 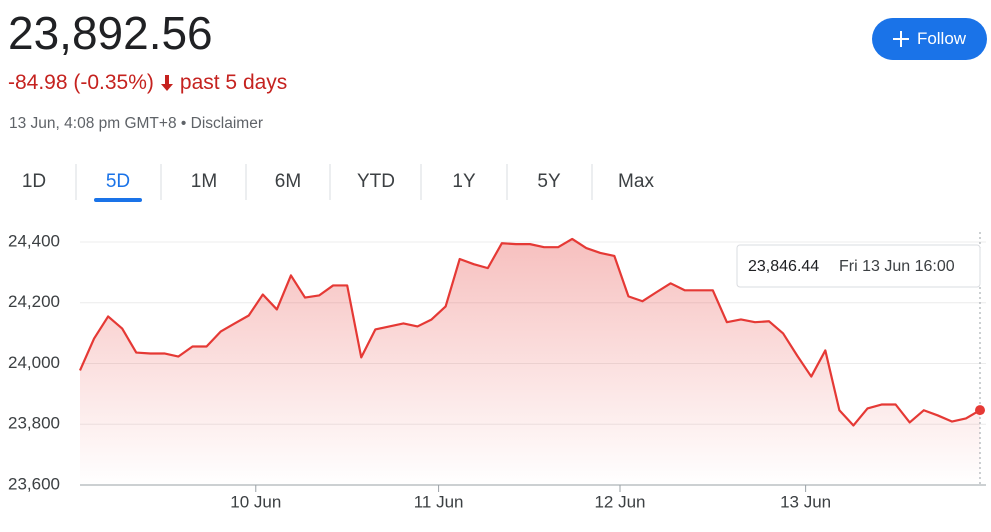 What do you see at coordinates (34, 181) in the screenshot?
I see `tab: 1D` at bounding box center [34, 181].